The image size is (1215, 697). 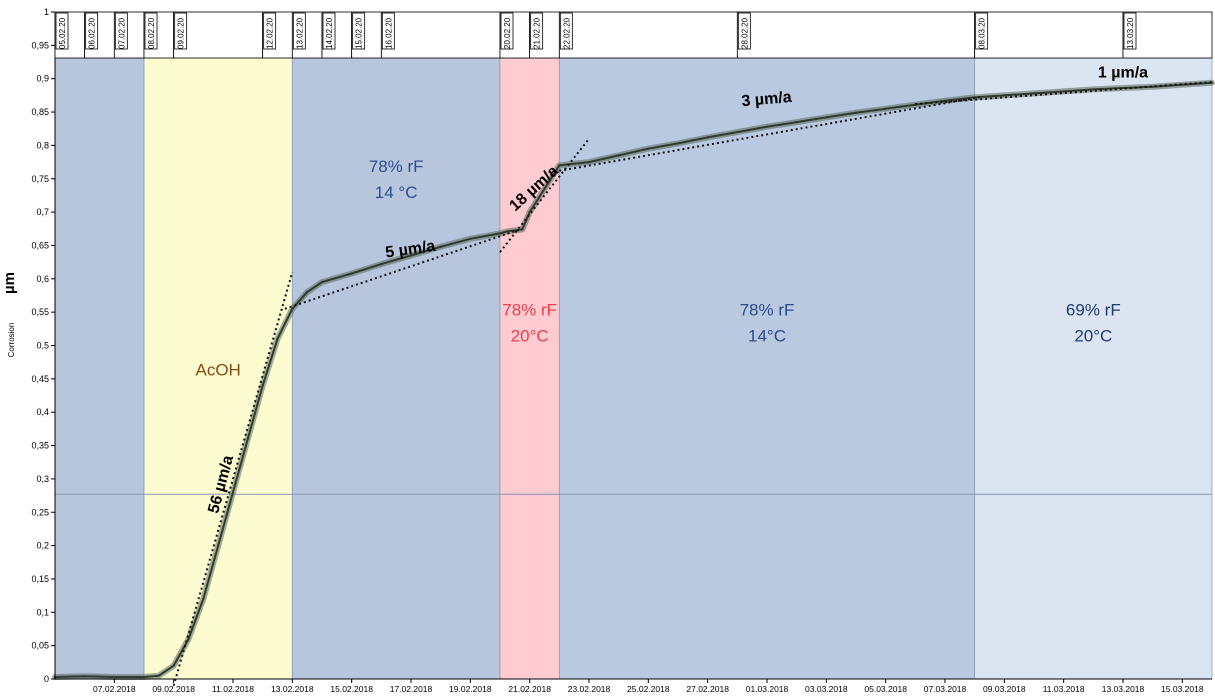 I want to click on y-tick-label-15: 0,75, so click(x=40, y=179).